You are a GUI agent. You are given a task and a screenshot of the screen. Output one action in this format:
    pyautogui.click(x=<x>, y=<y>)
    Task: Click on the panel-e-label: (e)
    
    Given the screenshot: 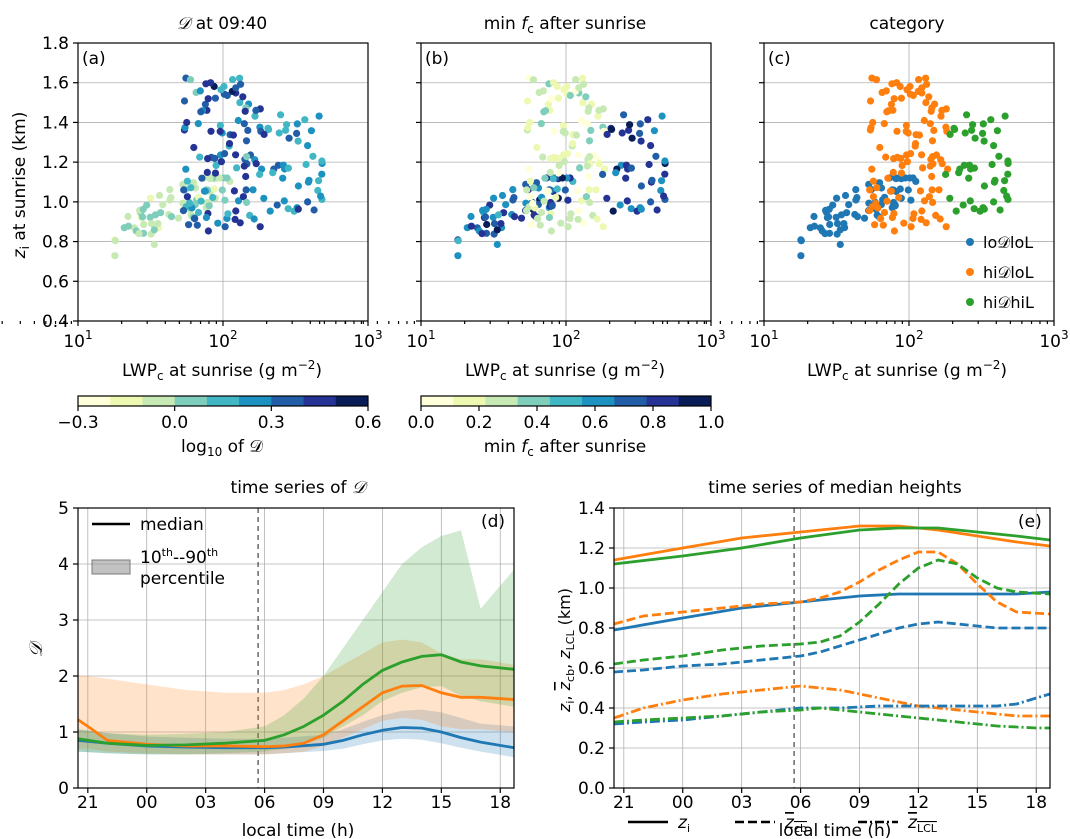 What is the action you would take?
    pyautogui.click(x=1030, y=522)
    